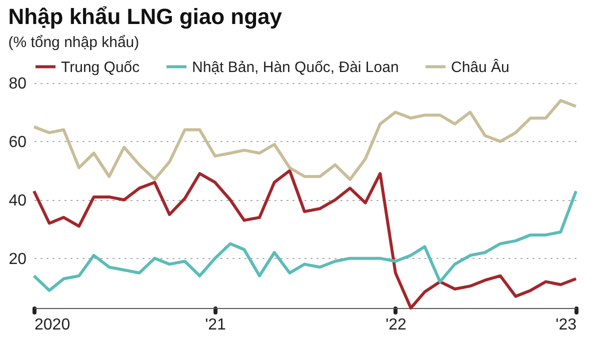 The width and height of the screenshot is (600, 338). I want to click on legend-label: Nhật Bản, Hàn Quốc, Đài Loan, so click(295, 67).